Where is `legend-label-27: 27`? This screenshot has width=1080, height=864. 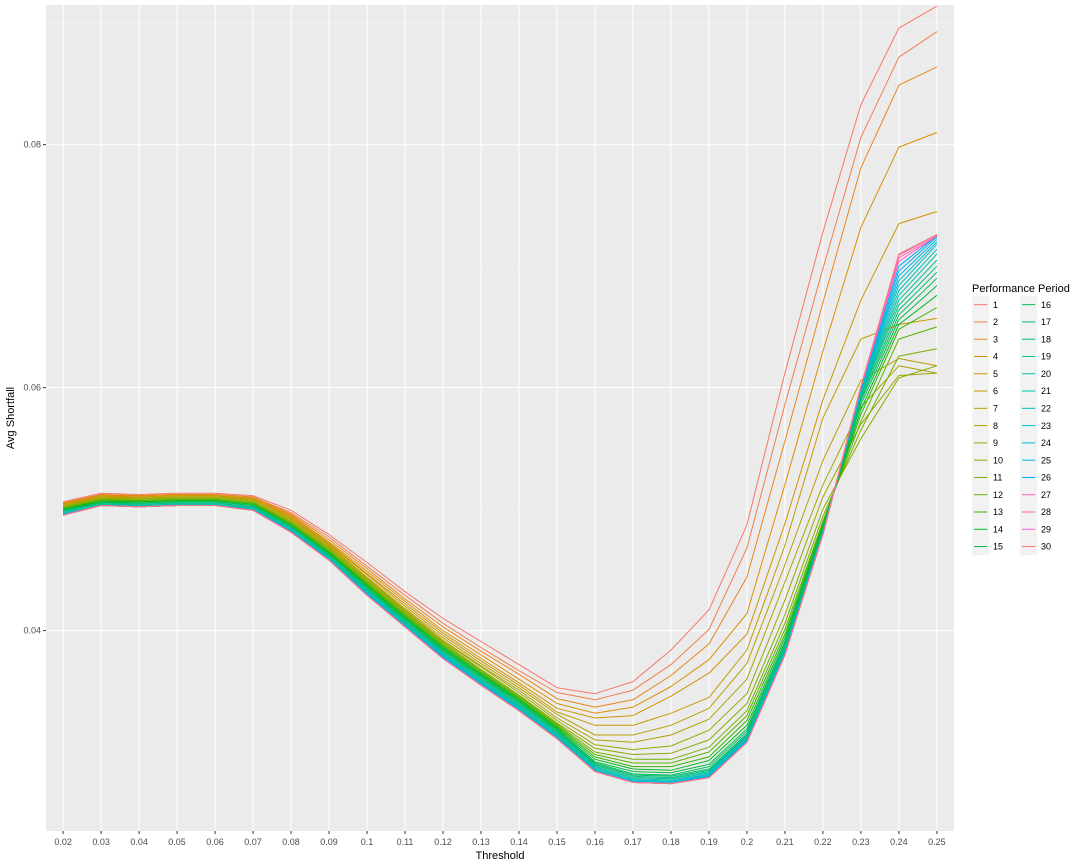
legend-label-27: 27 is located at coordinates (1046, 495).